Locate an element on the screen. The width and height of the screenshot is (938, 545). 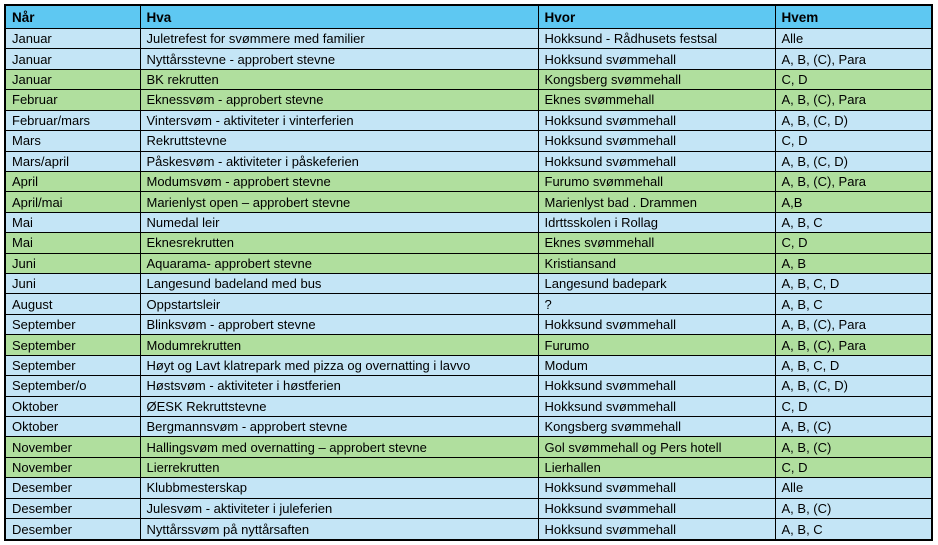
cell-nar: Juni is located at coordinates (72, 284).